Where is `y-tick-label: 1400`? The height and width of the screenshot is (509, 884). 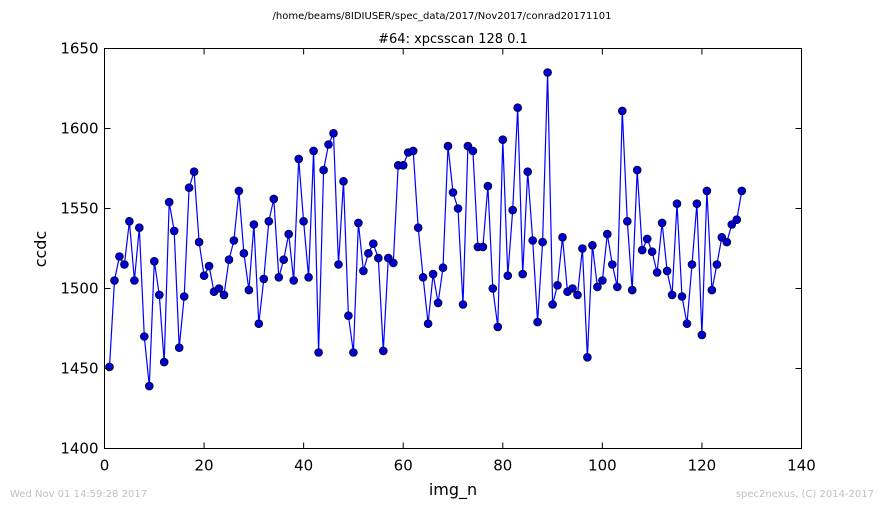
y-tick-label: 1400 is located at coordinates (79, 449).